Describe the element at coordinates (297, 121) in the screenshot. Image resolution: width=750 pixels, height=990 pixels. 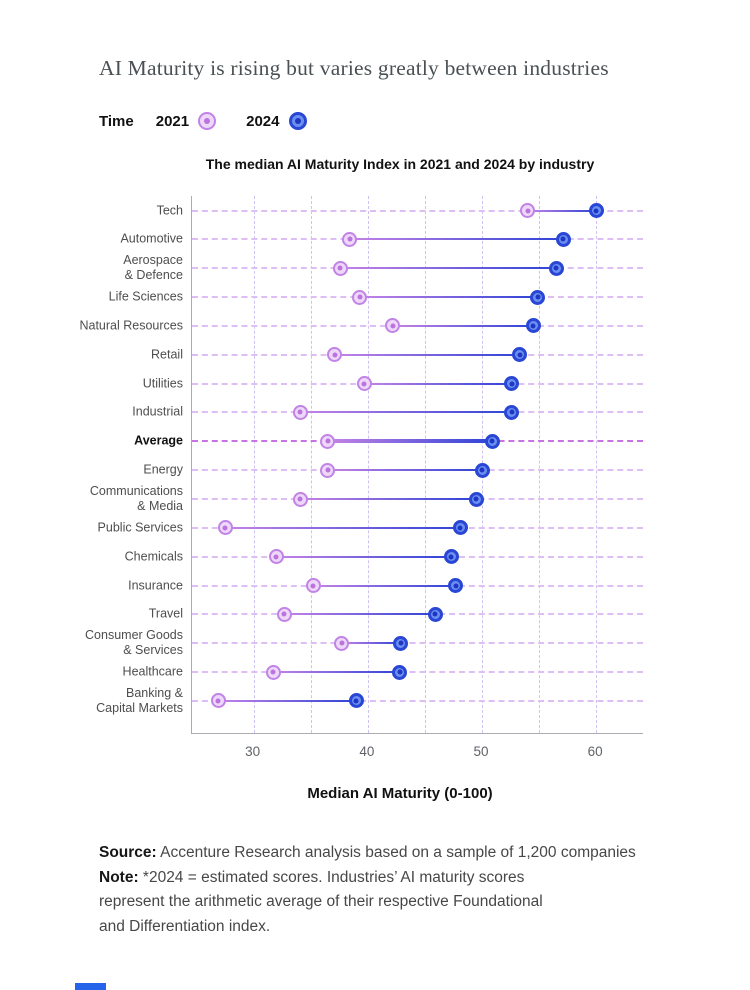
I see `legend-2024-marker-icon` at that location.